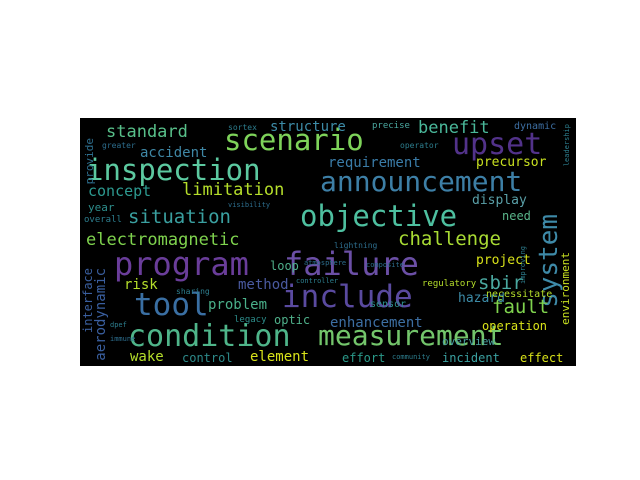 This screenshot has height=480, width=640. I want to click on word-immune: immune, so click(123, 339).